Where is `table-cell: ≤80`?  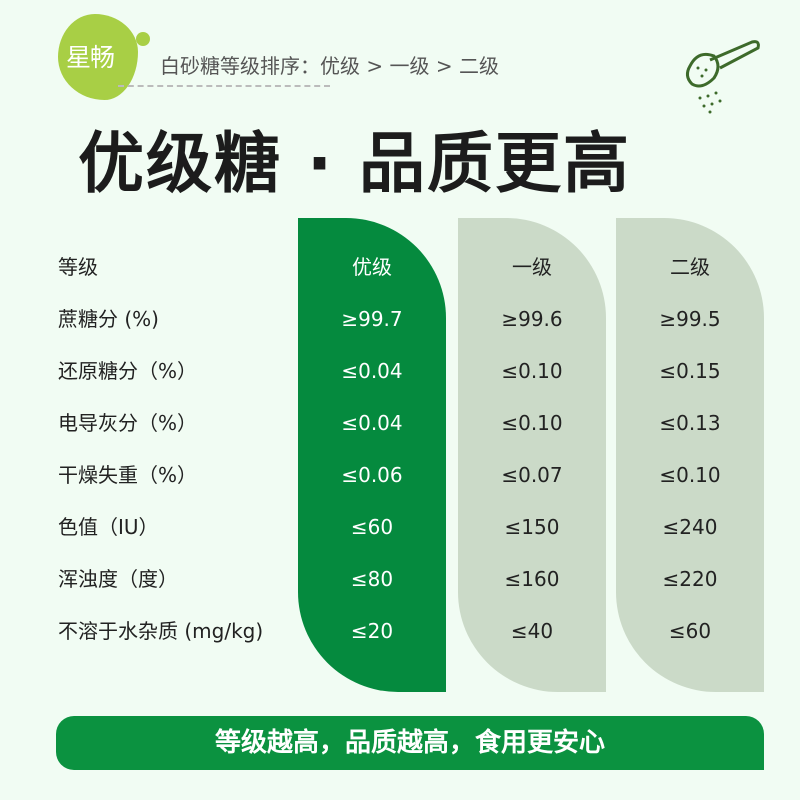
table-cell: ≤80 is located at coordinates (372, 579).